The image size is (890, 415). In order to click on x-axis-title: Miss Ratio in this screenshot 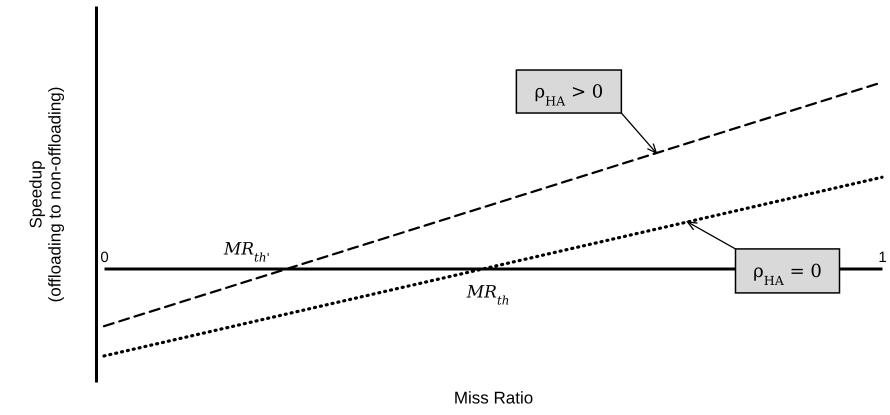, I will do `click(494, 398)`.